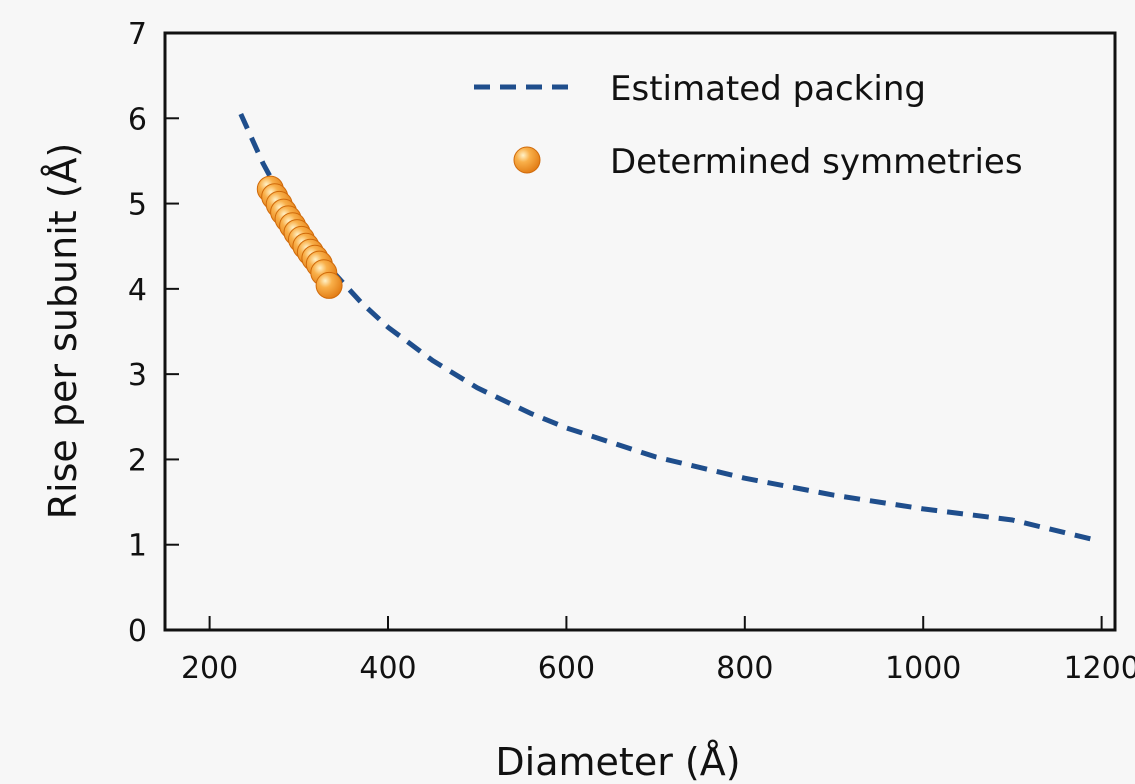 The width and height of the screenshot is (1135, 784). I want to click on x-axis-ticks: 200 400 600 800 1000 1200, so click(658, 651).